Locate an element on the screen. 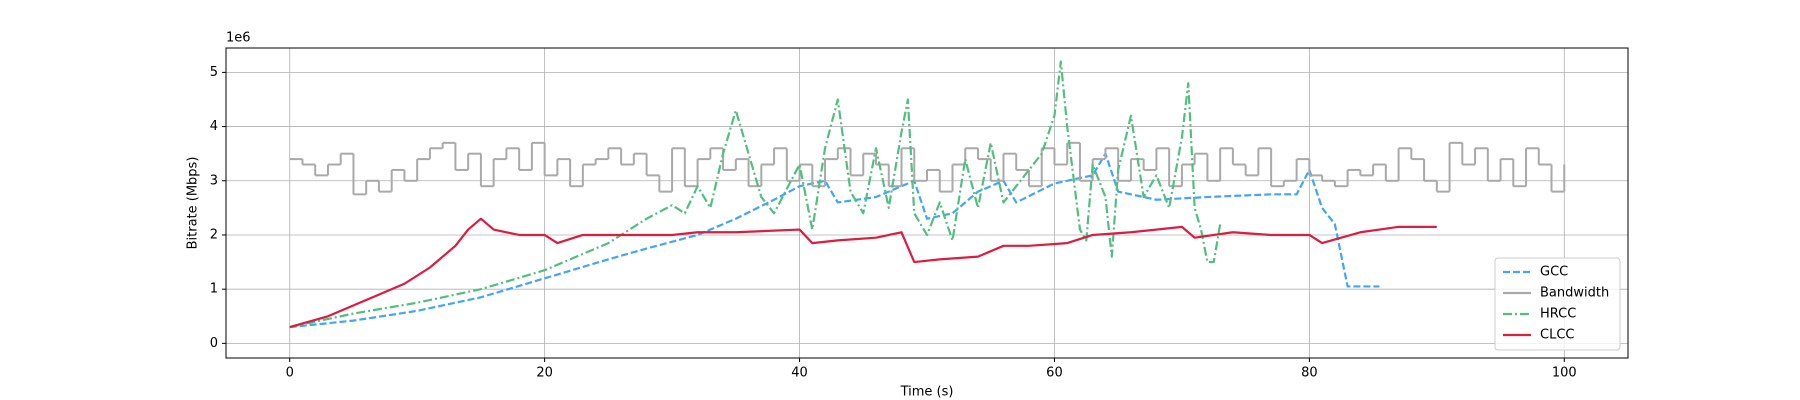 Image resolution: width=1800 pixels, height=400 pixels. x-tick-label: 20 is located at coordinates (544, 373).